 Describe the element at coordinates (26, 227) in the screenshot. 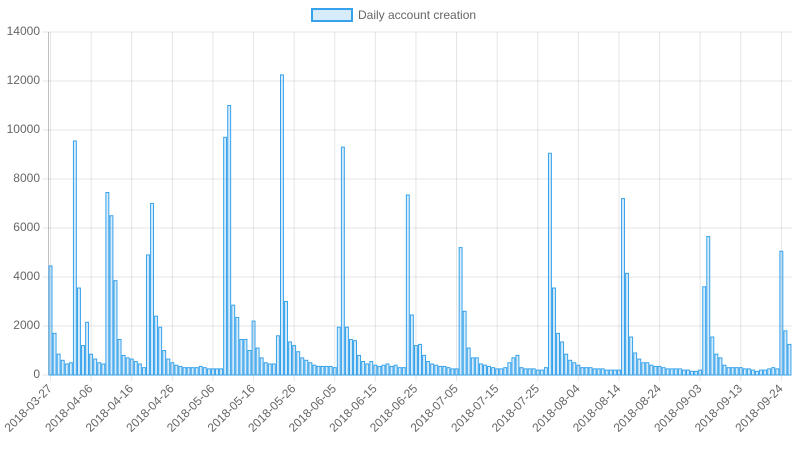

I see `y-tick-label: 6000` at that location.